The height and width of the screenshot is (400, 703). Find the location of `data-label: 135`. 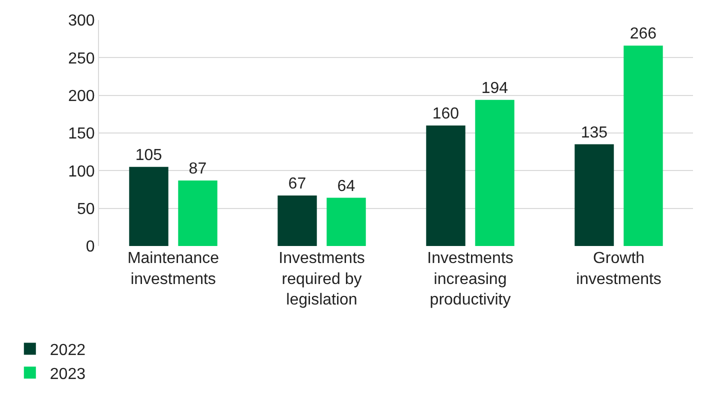

data-label: 135 is located at coordinates (594, 133).